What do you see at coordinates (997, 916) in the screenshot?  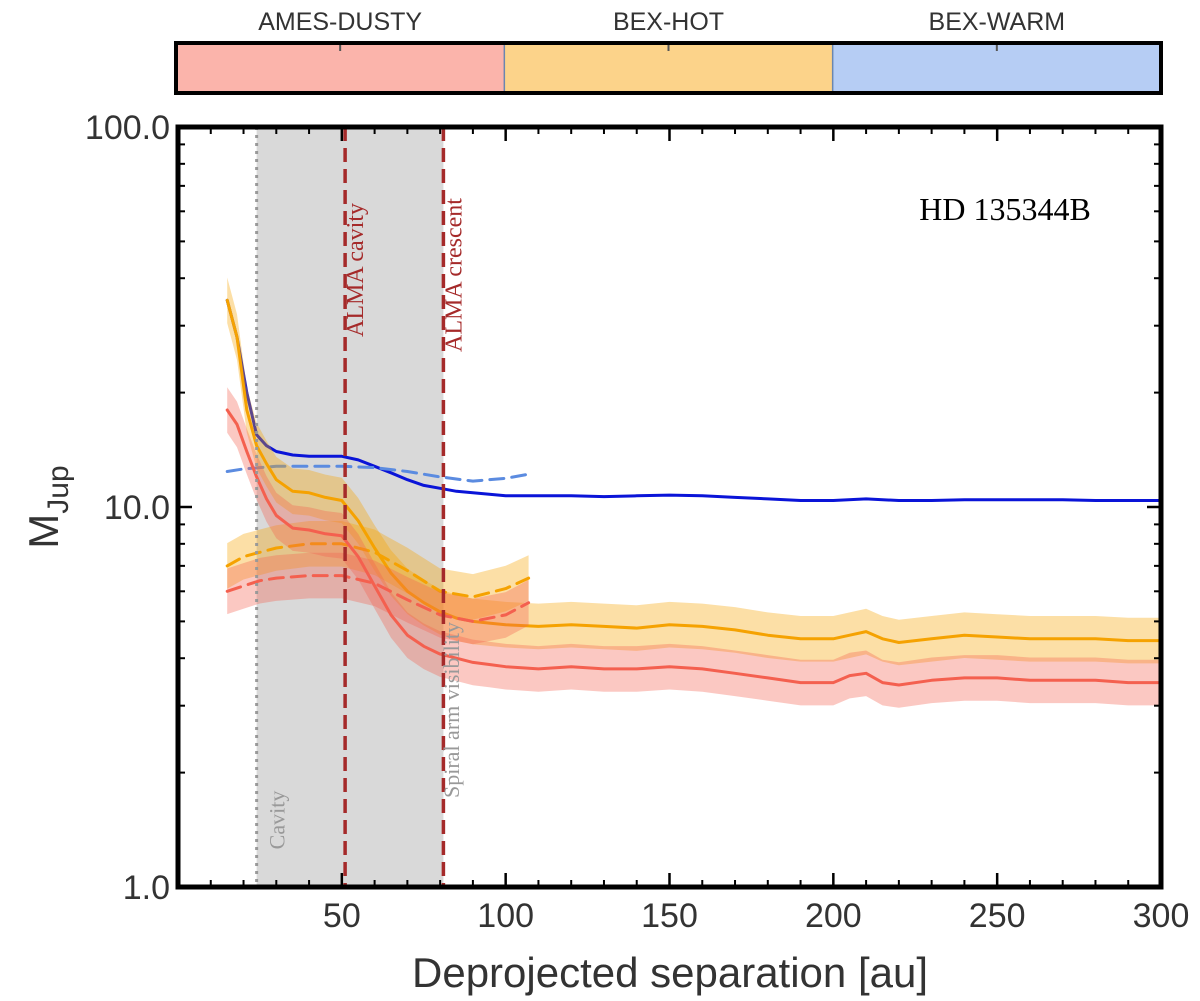 I see `x-tick-label-250: 250` at bounding box center [997, 916].